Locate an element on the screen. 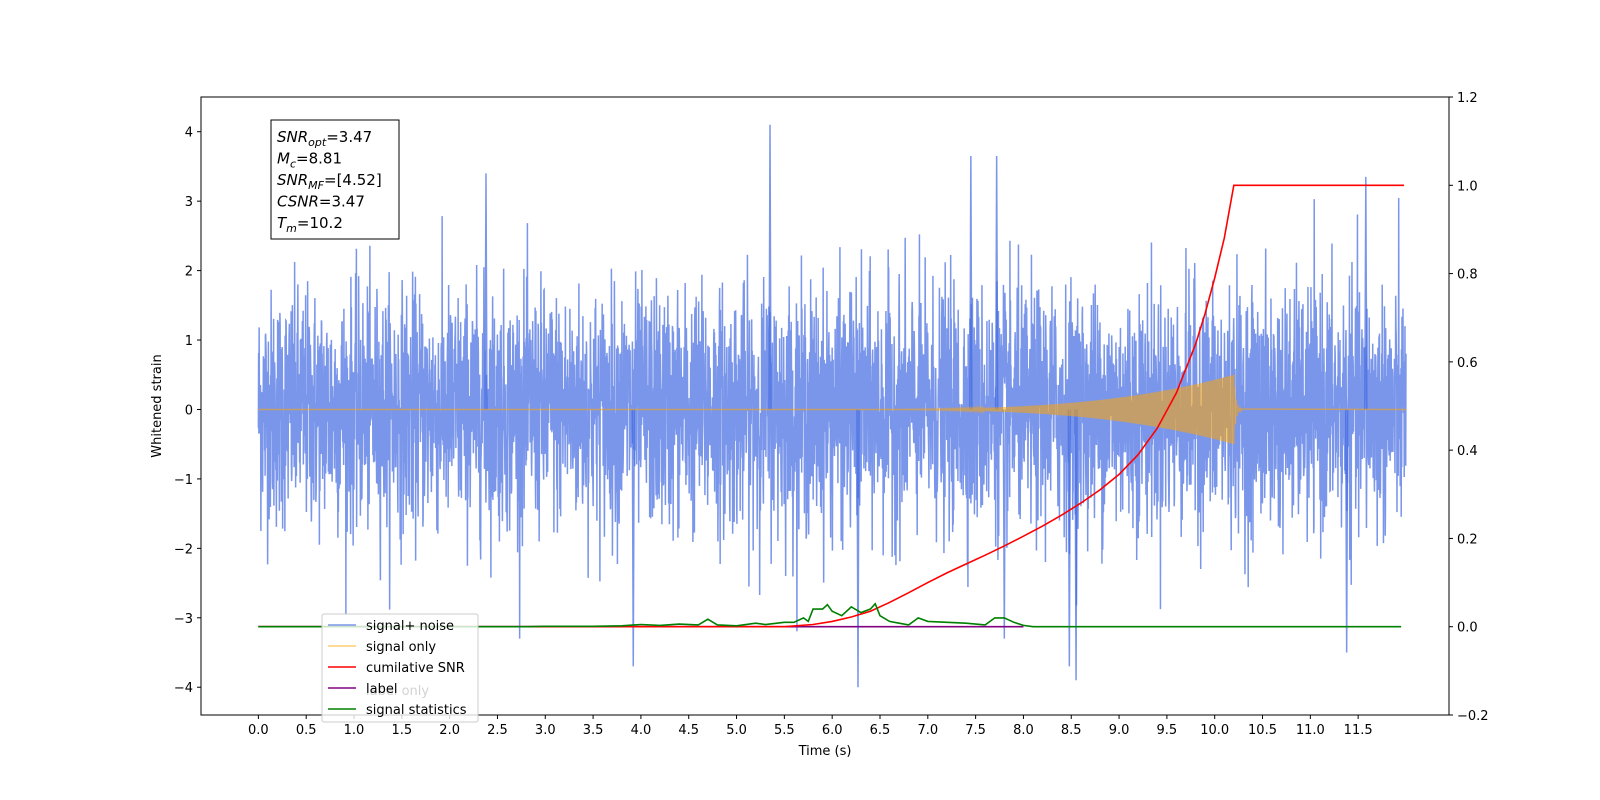 The width and height of the screenshot is (1600, 800). y2-tick-label: 0.8 is located at coordinates (1467, 275).